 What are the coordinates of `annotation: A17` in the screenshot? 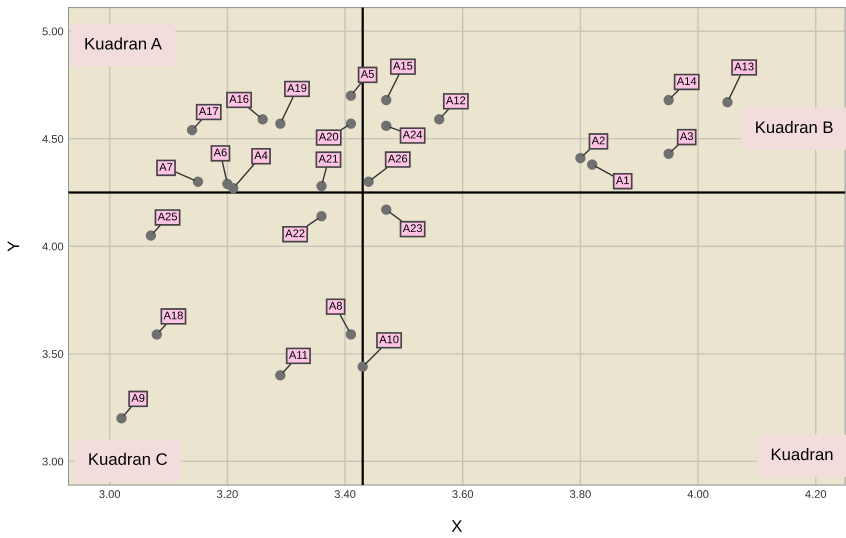 It's located at (208, 111).